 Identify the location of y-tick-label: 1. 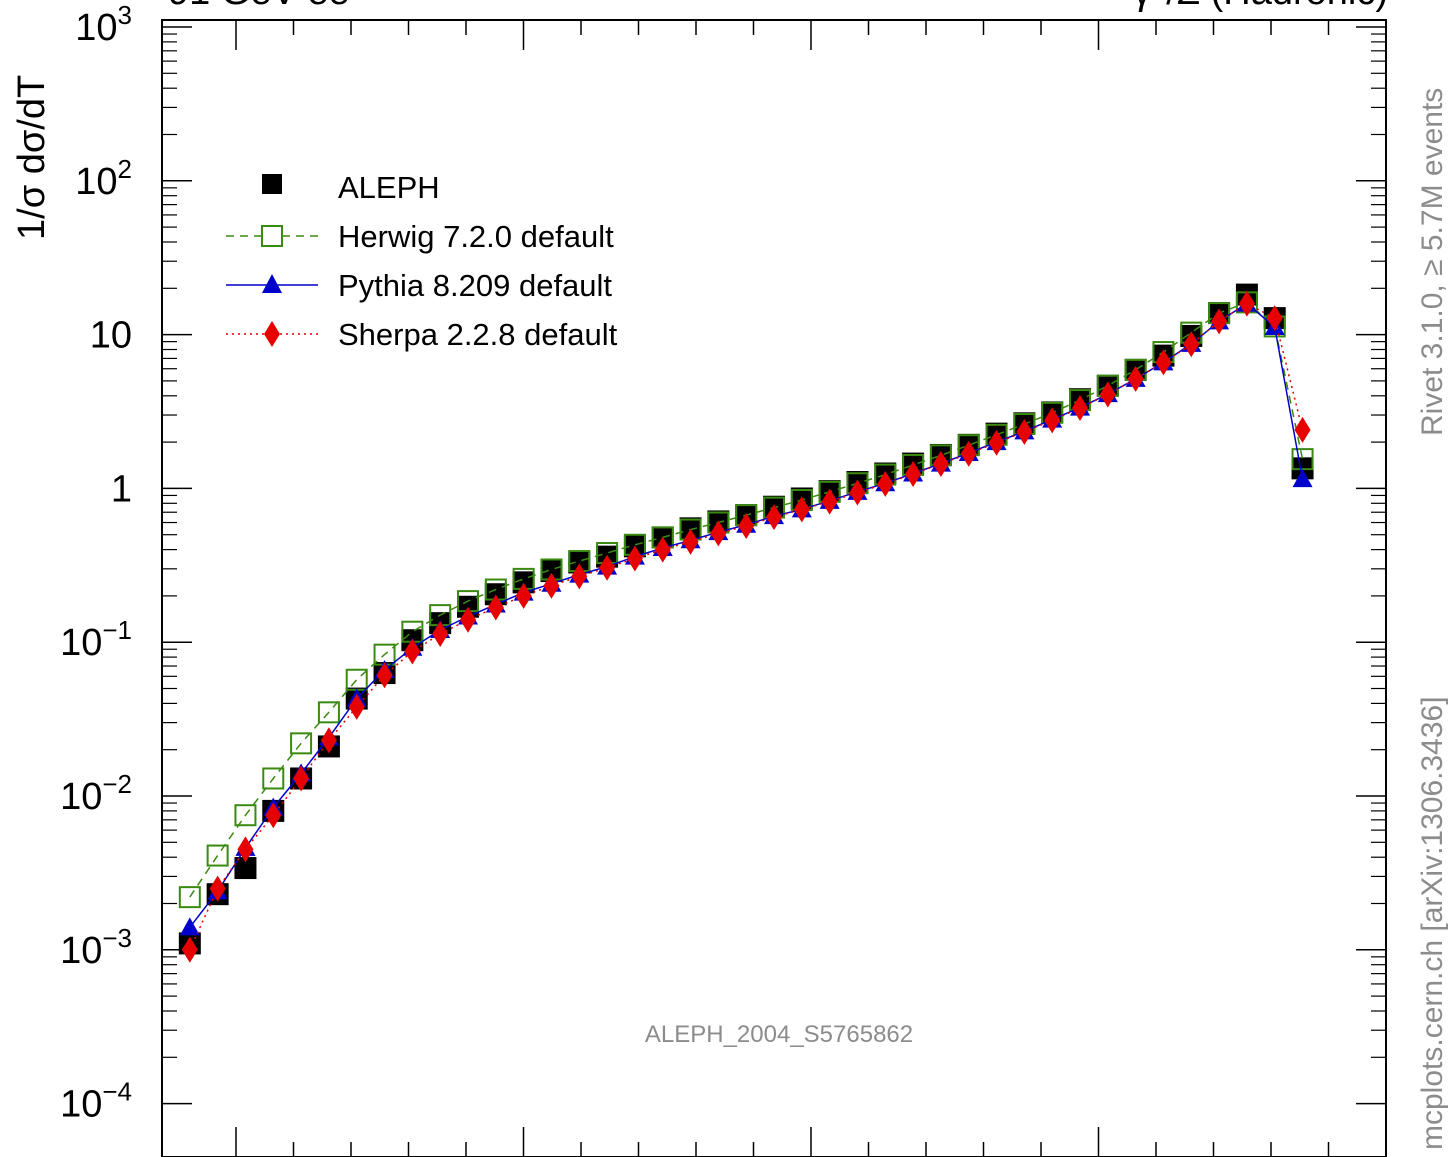
(121, 489).